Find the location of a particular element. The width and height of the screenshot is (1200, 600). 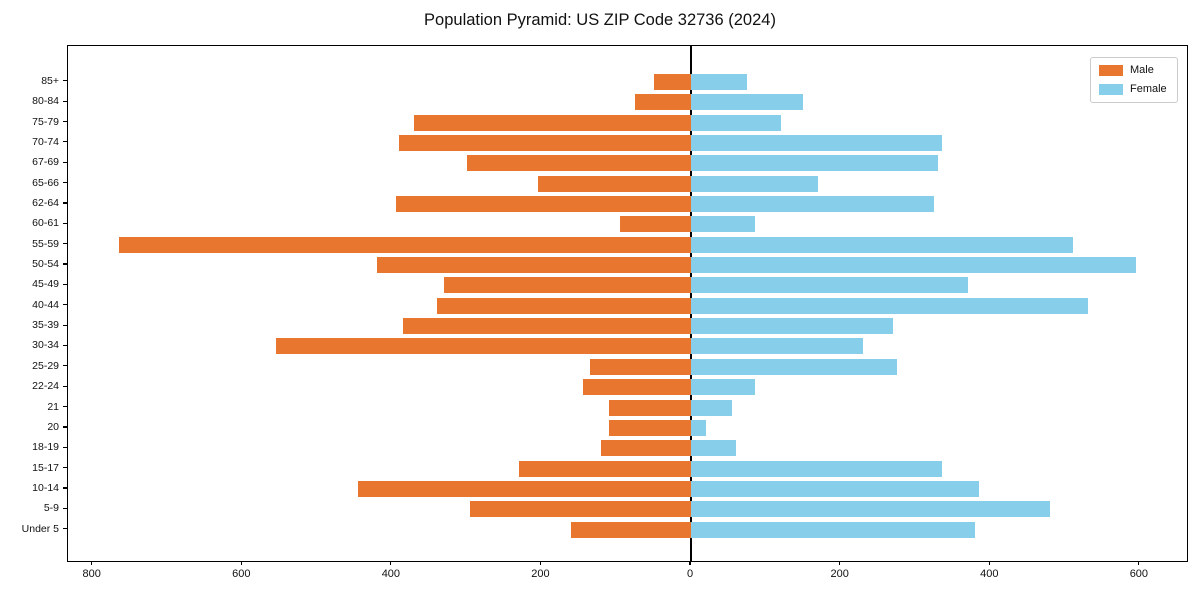

age-axis-label: 25-29 is located at coordinates (45, 365).